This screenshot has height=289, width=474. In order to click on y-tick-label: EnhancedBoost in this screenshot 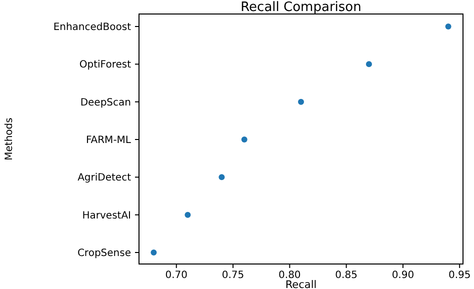, I will do `click(92, 27)`.